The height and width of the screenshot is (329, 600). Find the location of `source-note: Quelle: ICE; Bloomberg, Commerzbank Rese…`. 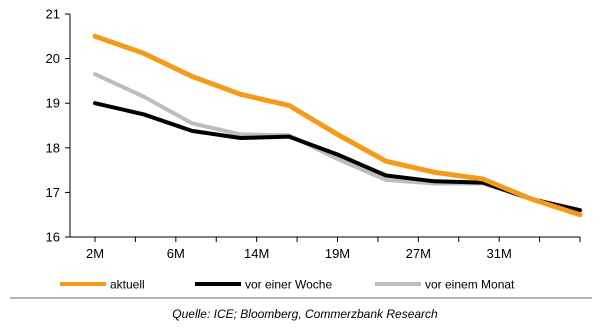

source-note: Quelle: ICE; Bloomberg, Commerzbank Rese… is located at coordinates (305, 314).